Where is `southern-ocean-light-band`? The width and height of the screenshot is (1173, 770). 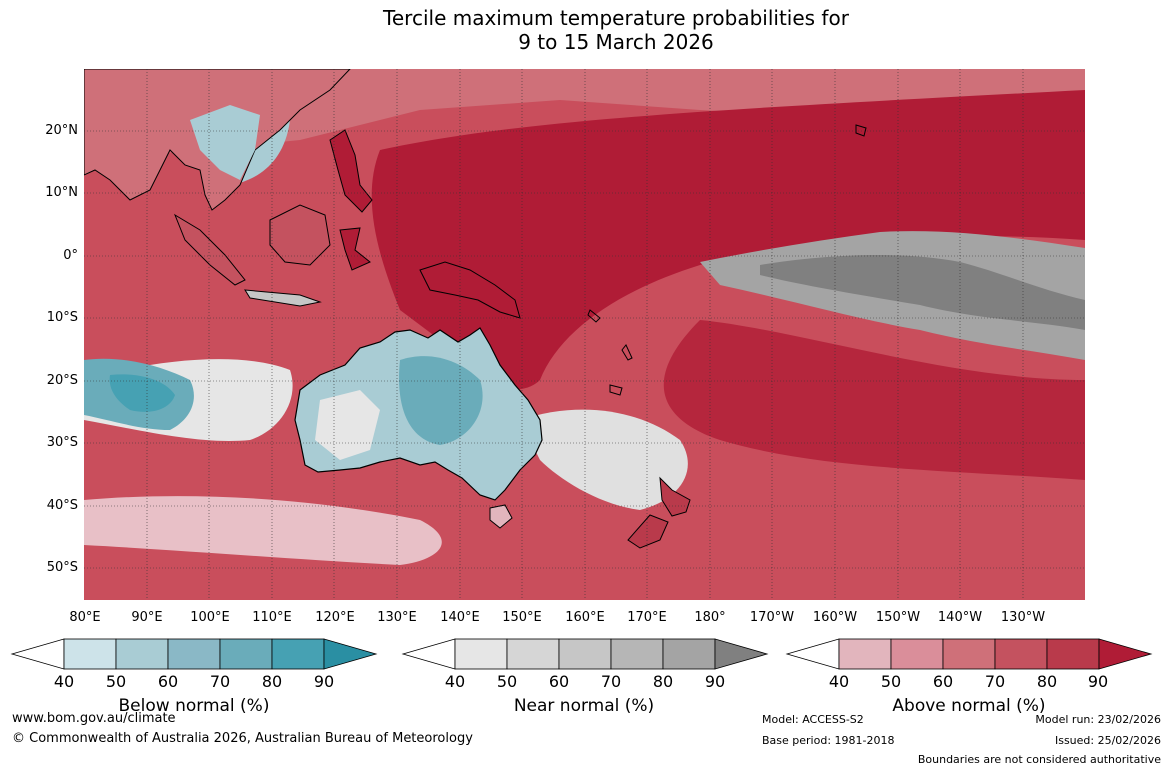
southern-ocean-light-band is located at coordinates (263, 530).